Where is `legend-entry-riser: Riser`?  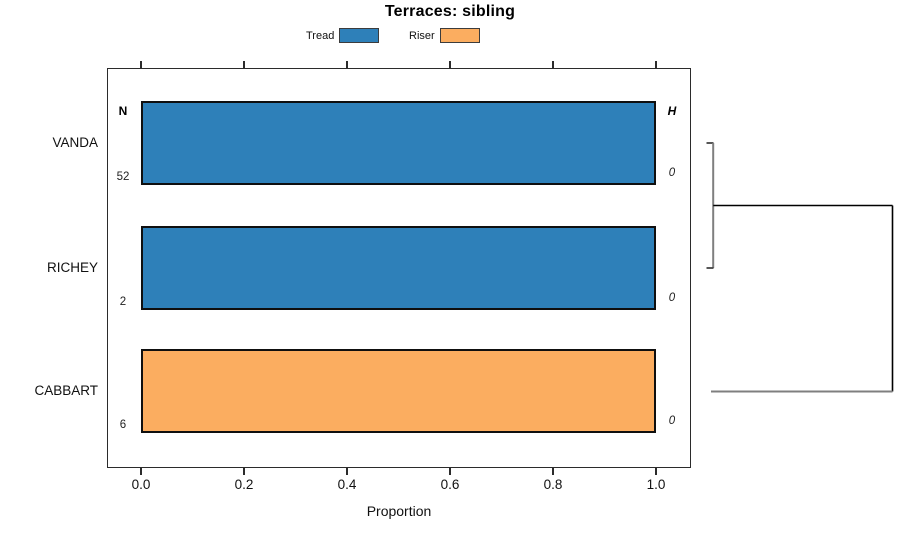 legend-entry-riser: Riser is located at coordinates (444, 35).